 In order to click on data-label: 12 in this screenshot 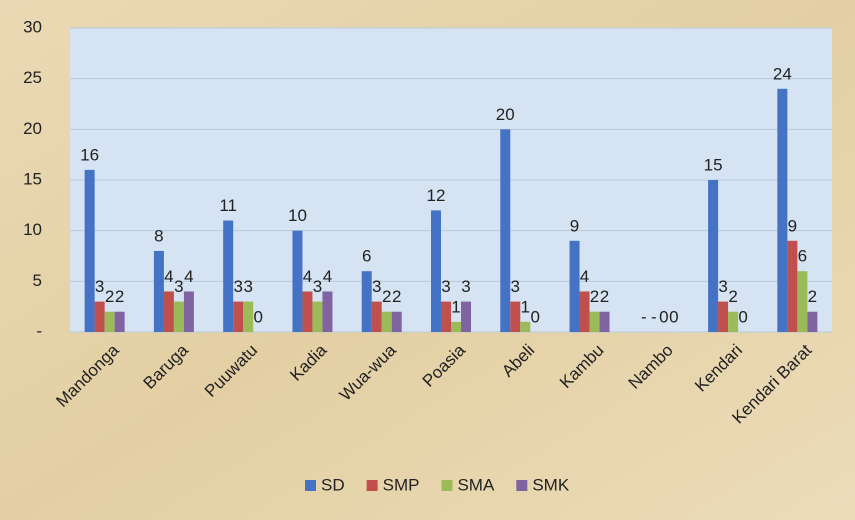, I will do `click(436, 195)`.